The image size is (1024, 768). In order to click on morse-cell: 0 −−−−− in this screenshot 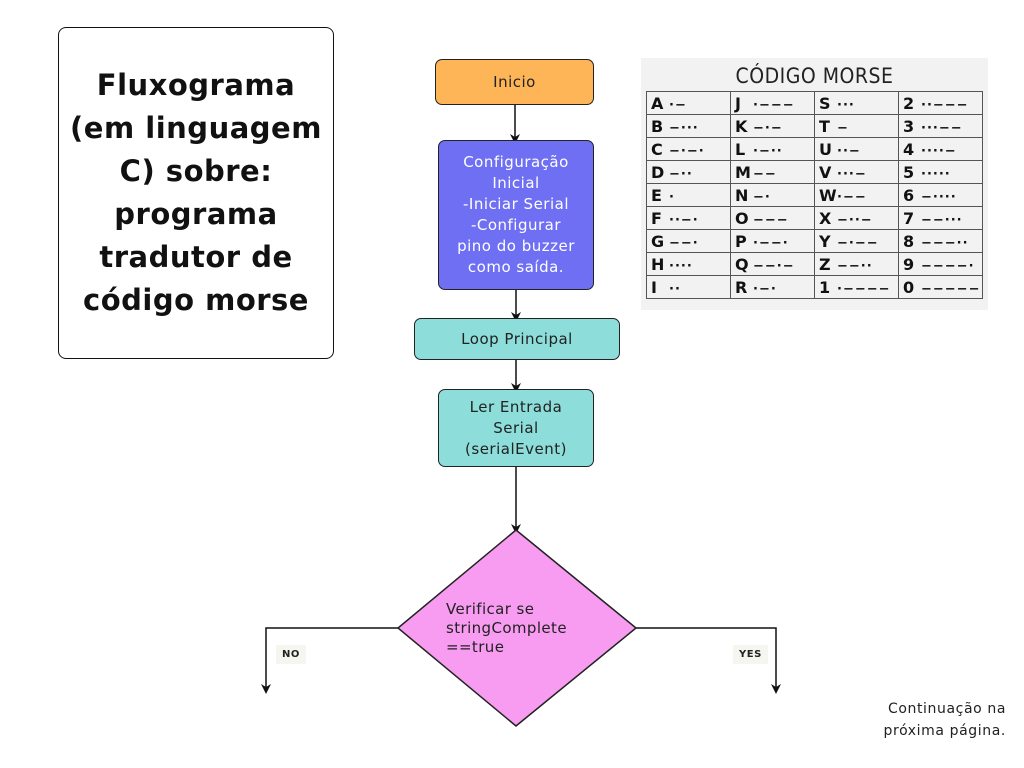, I will do `click(940, 287)`.